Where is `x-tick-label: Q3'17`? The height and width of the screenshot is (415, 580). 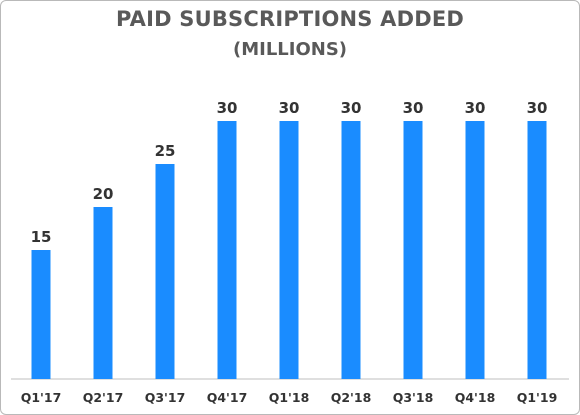
x-tick-label: Q3'17 is located at coordinates (165, 397).